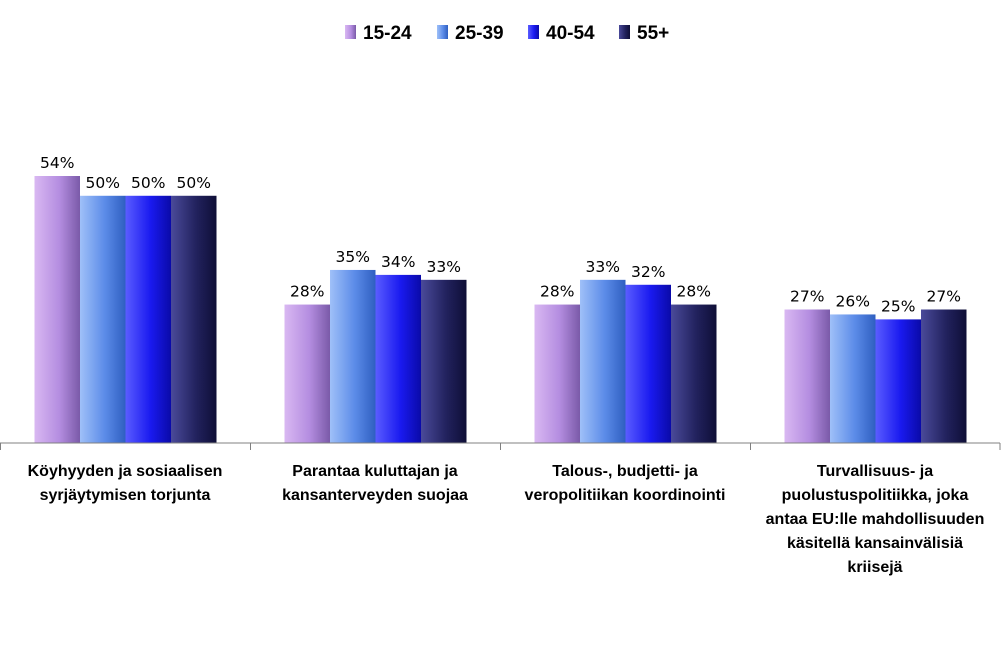 The height and width of the screenshot is (661, 1008). Describe the element at coordinates (853, 301) in the screenshot. I see `data-label-25-39-cat4: 26%` at that location.